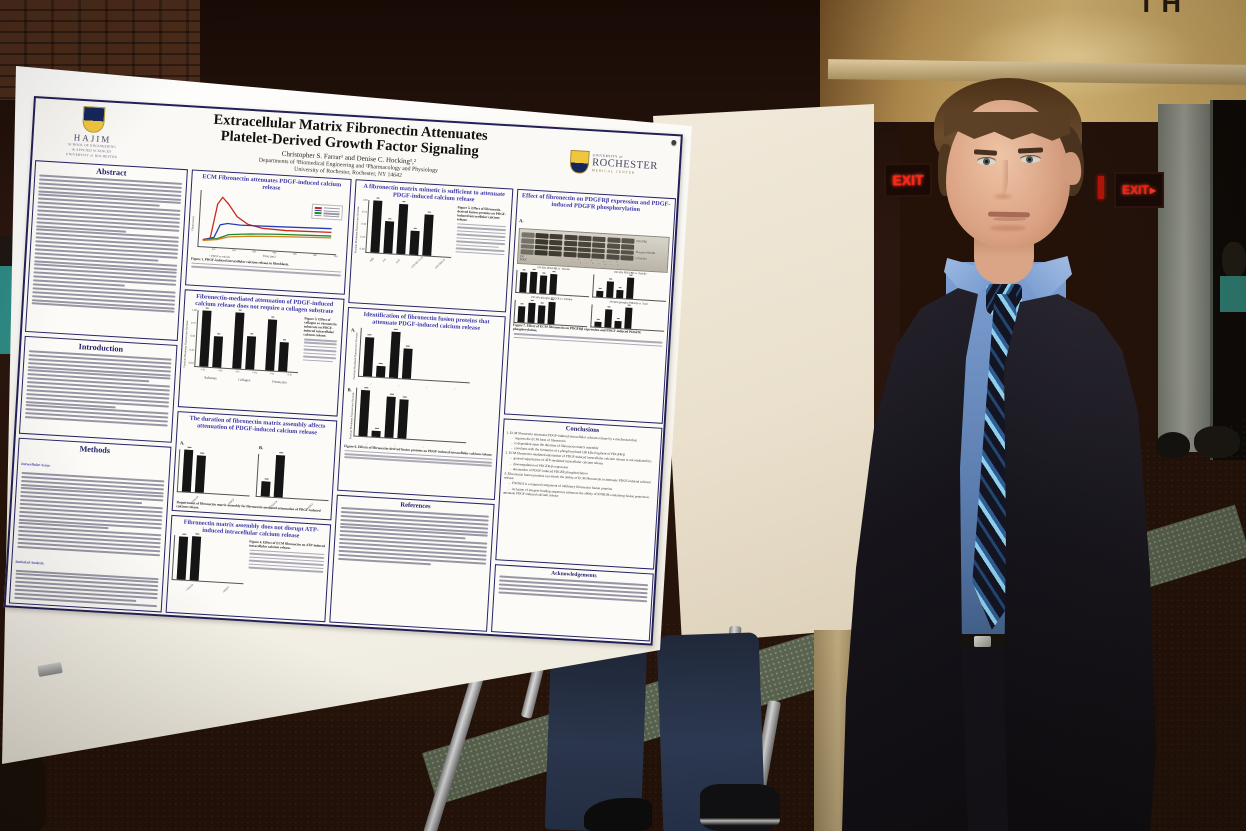 The width and height of the screenshot is (1246, 831). I want to click on duration-bars-b, so click(294, 477).